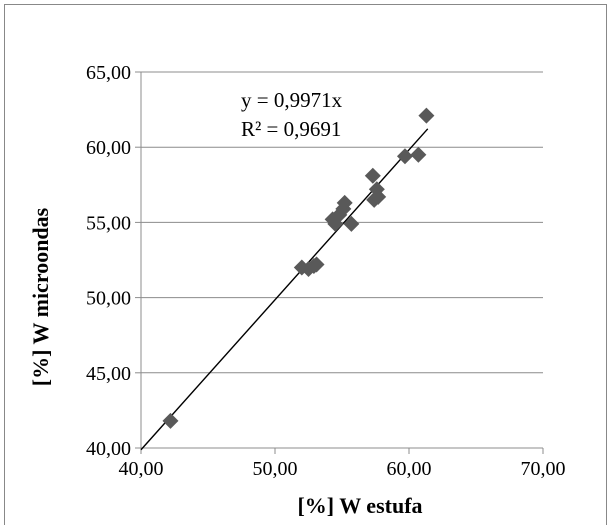 The height and width of the screenshot is (525, 611). I want to click on y-tick-label: 55,00, so click(108, 223).